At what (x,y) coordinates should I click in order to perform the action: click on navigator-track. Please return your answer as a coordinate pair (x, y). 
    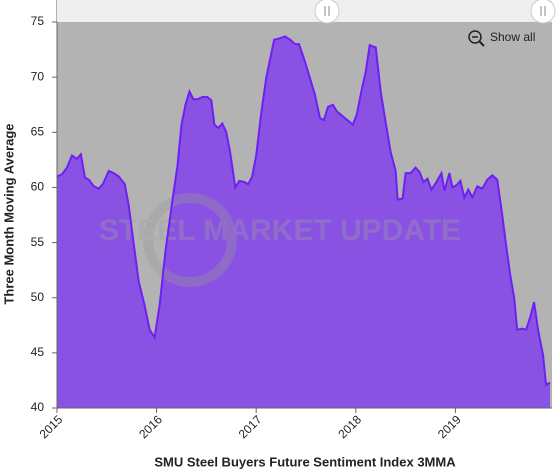
    Looking at the image, I should click on (304, 11).